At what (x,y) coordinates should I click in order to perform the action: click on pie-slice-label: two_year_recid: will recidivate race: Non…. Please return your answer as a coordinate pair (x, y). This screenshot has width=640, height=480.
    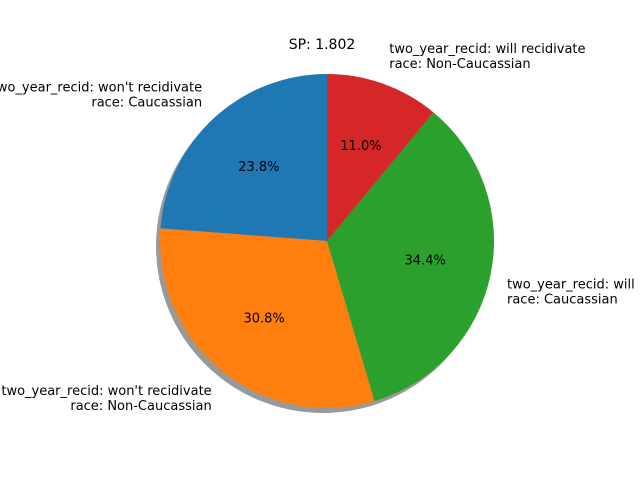
    Looking at the image, I should click on (487, 57).